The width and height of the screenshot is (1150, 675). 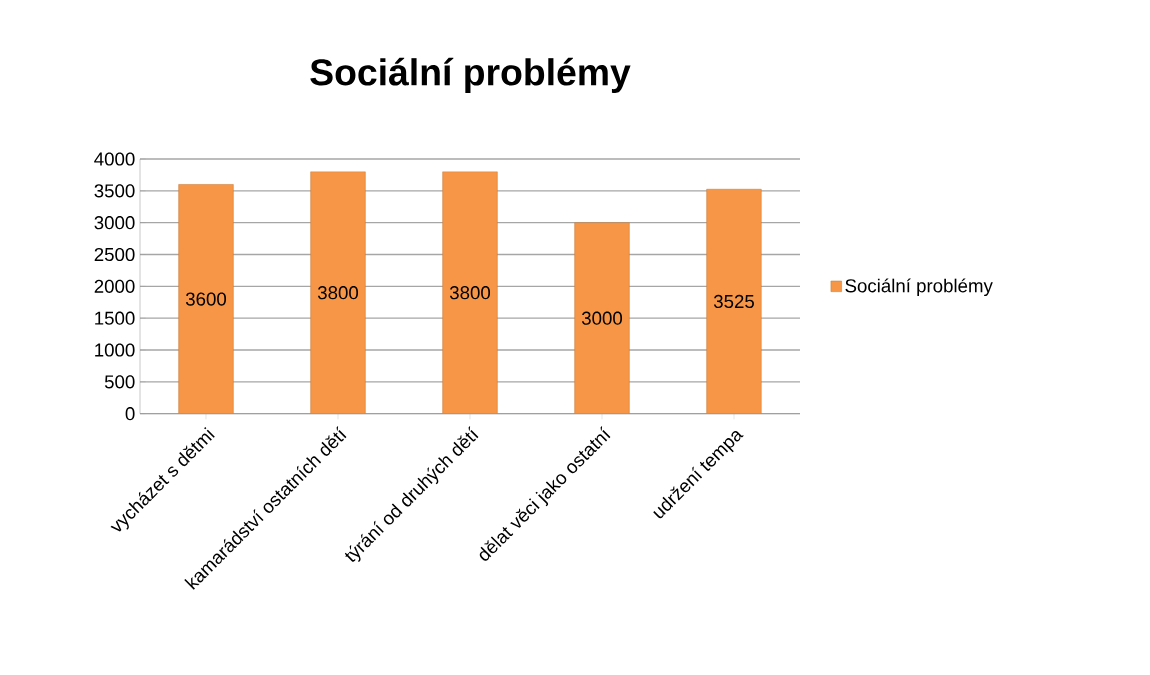 What do you see at coordinates (114, 286) in the screenshot?
I see `y-tick-label: 2000` at bounding box center [114, 286].